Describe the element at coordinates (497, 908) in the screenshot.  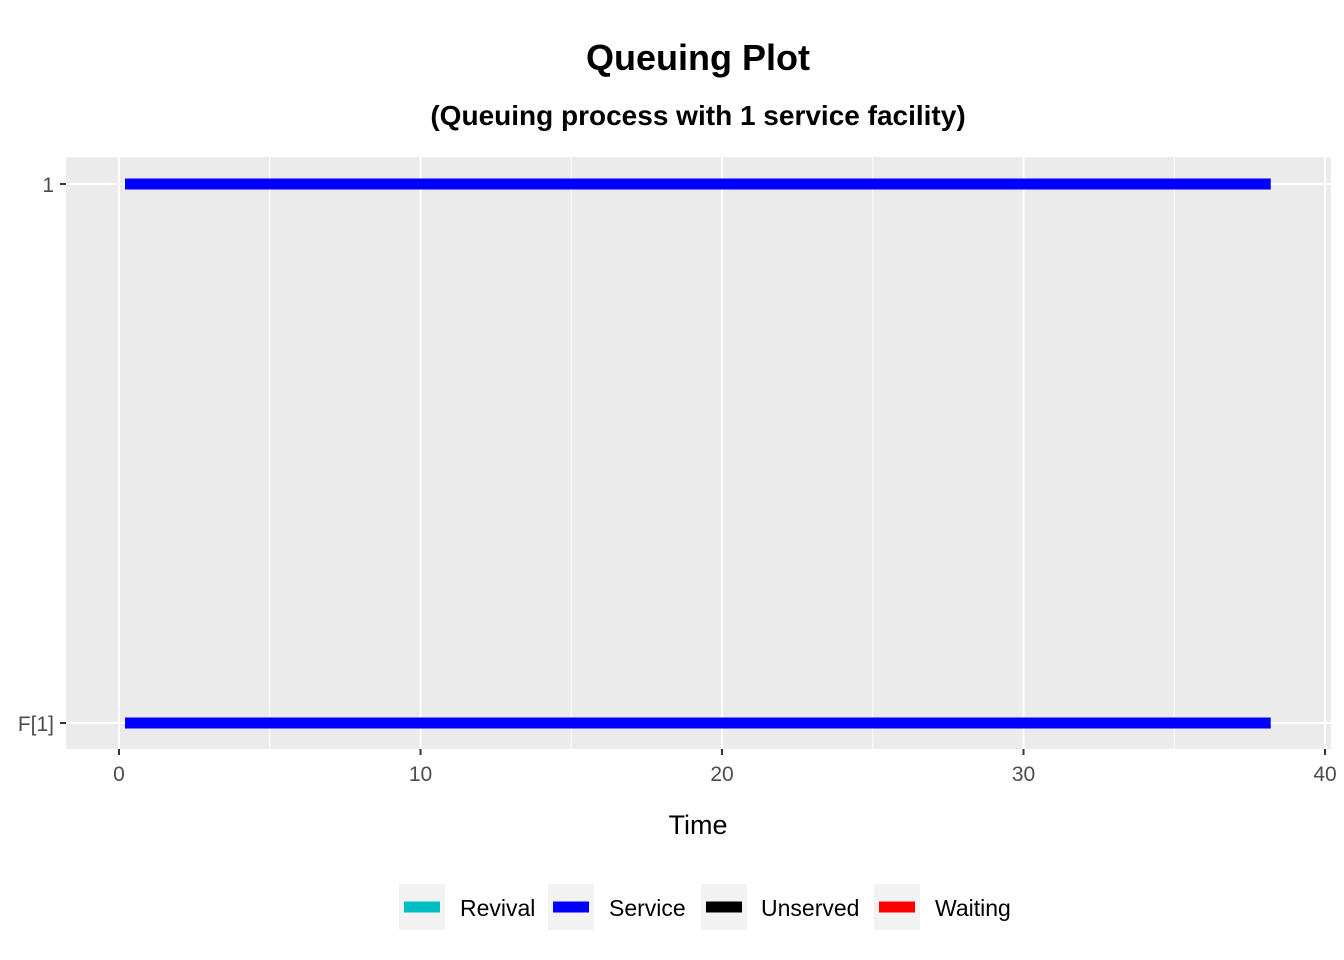
I see `legend-label: Revival` at that location.